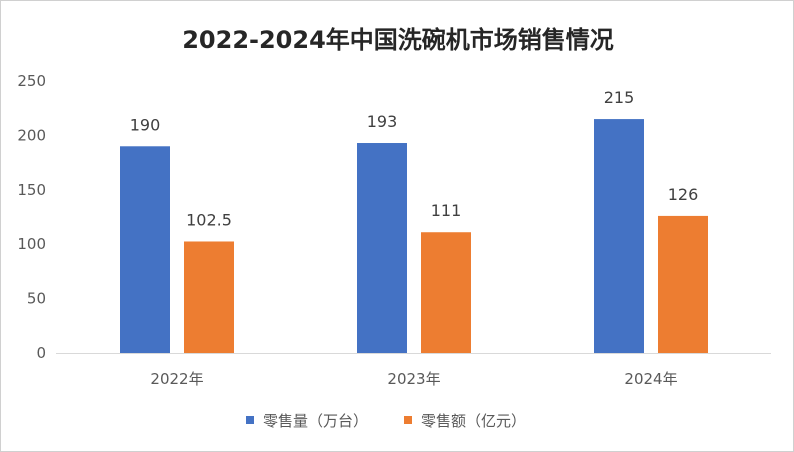 This screenshot has width=794, height=452. Describe the element at coordinates (41, 353) in the screenshot. I see `y-tick-label: 0` at that location.